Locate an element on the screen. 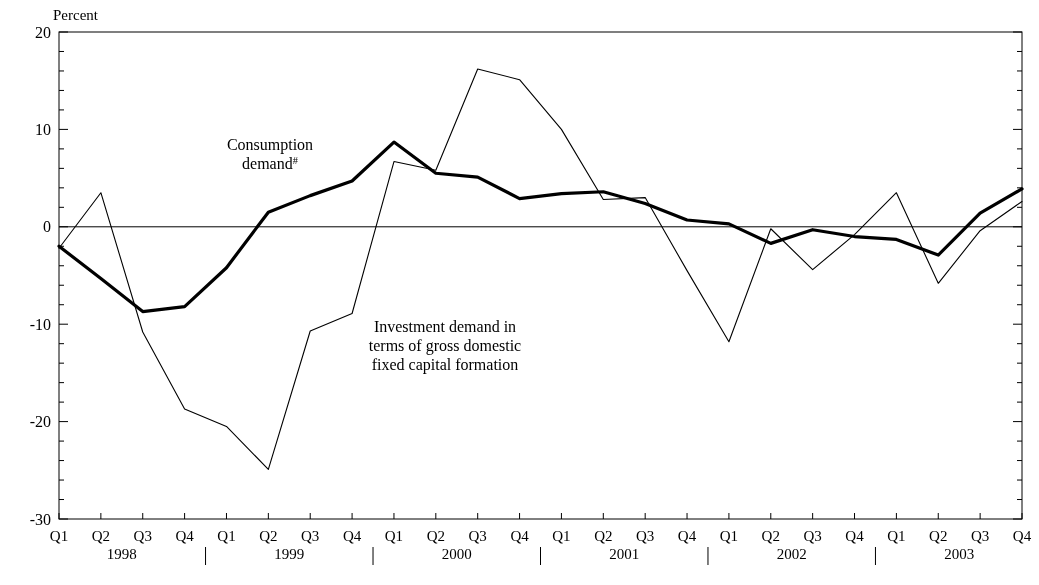  text: 2003 is located at coordinates (959, 554).